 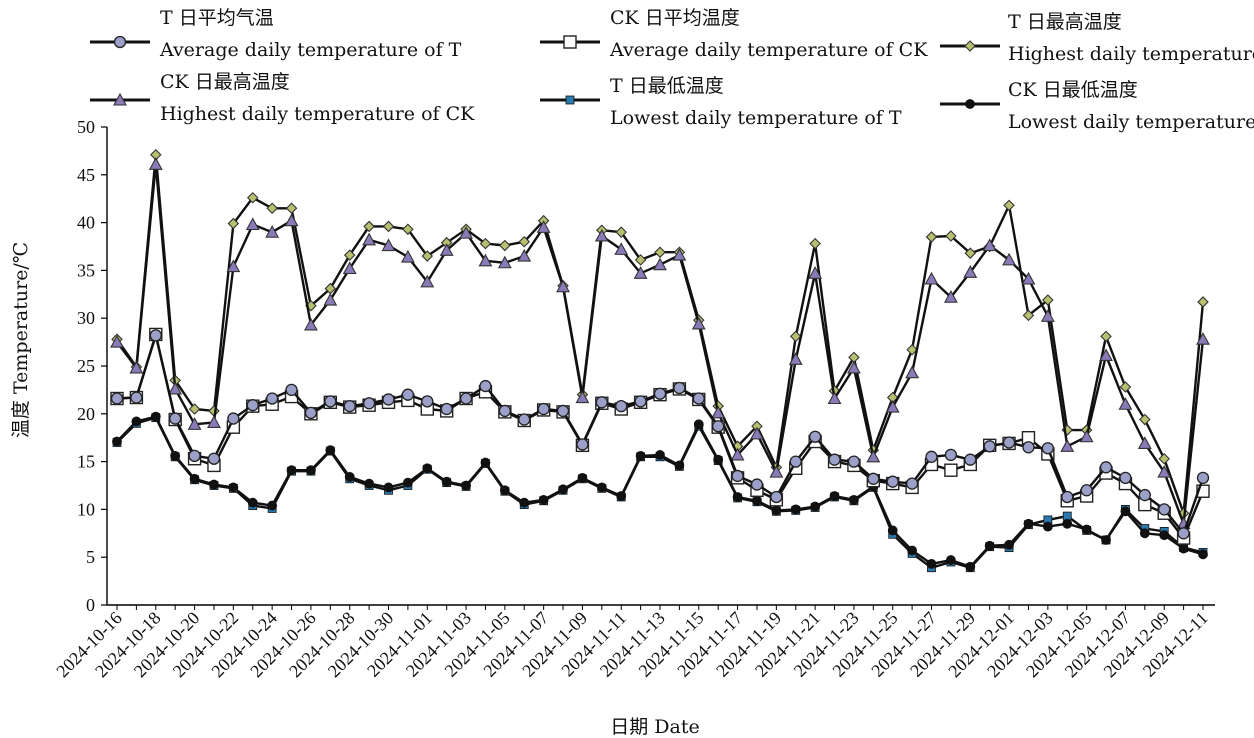 What do you see at coordinates (310, 50) in the screenshot?
I see `legend-label-en: Average daily temperature of T` at bounding box center [310, 50].